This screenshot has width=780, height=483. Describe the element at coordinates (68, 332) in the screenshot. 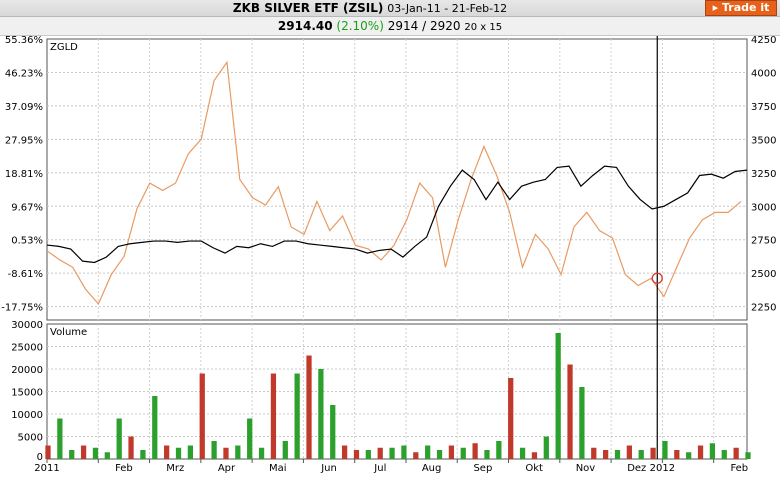

I see `volume-label: Volume` at that location.